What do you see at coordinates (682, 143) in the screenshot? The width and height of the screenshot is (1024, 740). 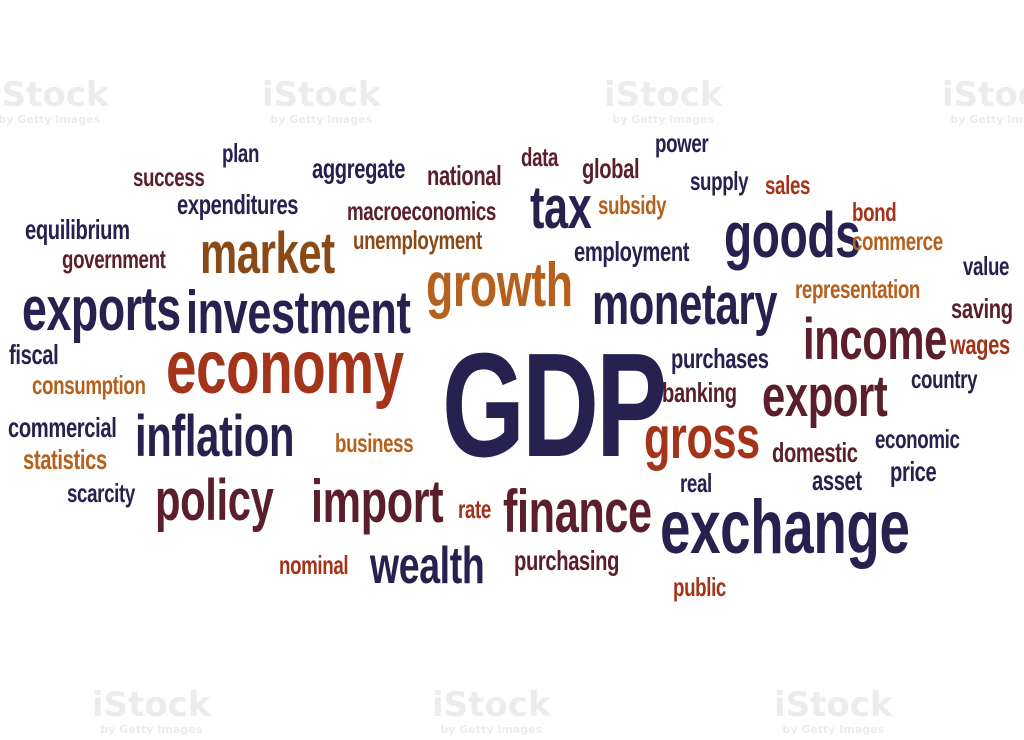 I see `word-power: power` at bounding box center [682, 143].